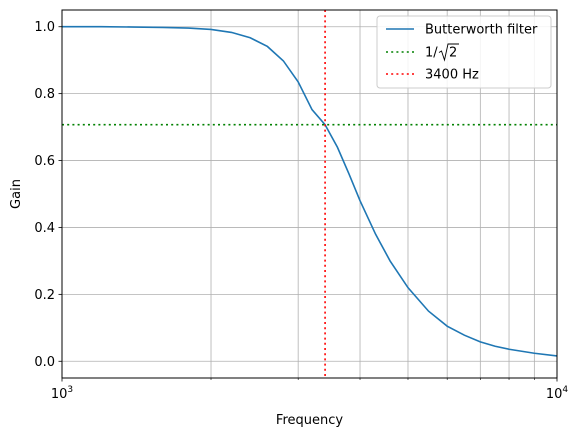  Describe the element at coordinates (431, 53) in the screenshot. I see `legend-label-text: 1/` at that location.